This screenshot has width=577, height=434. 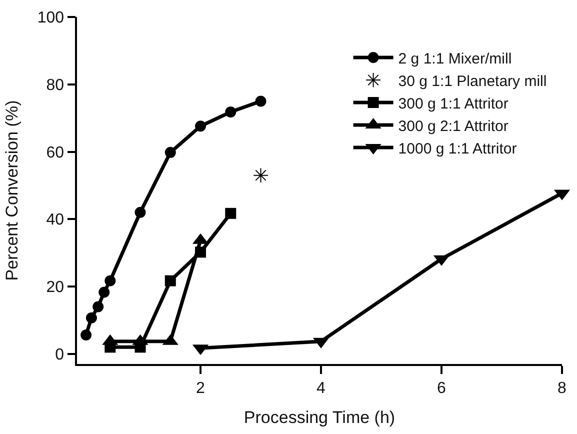 What do you see at coordinates (55, 287) in the screenshot?
I see `y-tick-label: 20` at bounding box center [55, 287].